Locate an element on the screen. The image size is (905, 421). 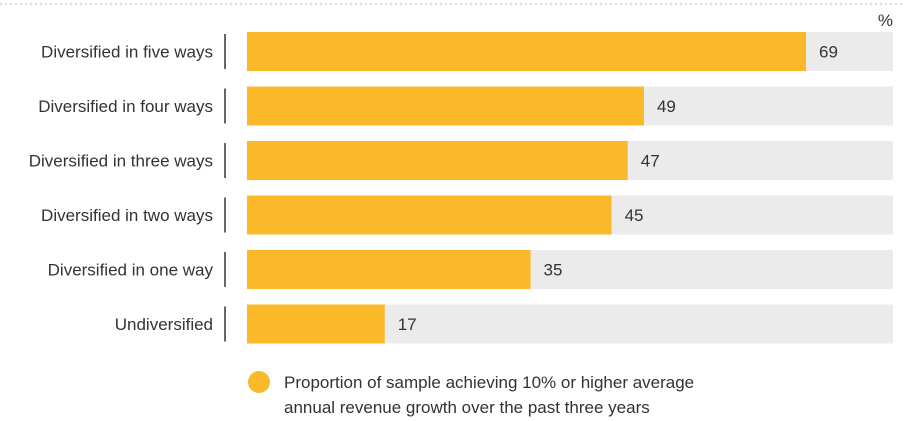
value-label: 17 is located at coordinates (407, 324).